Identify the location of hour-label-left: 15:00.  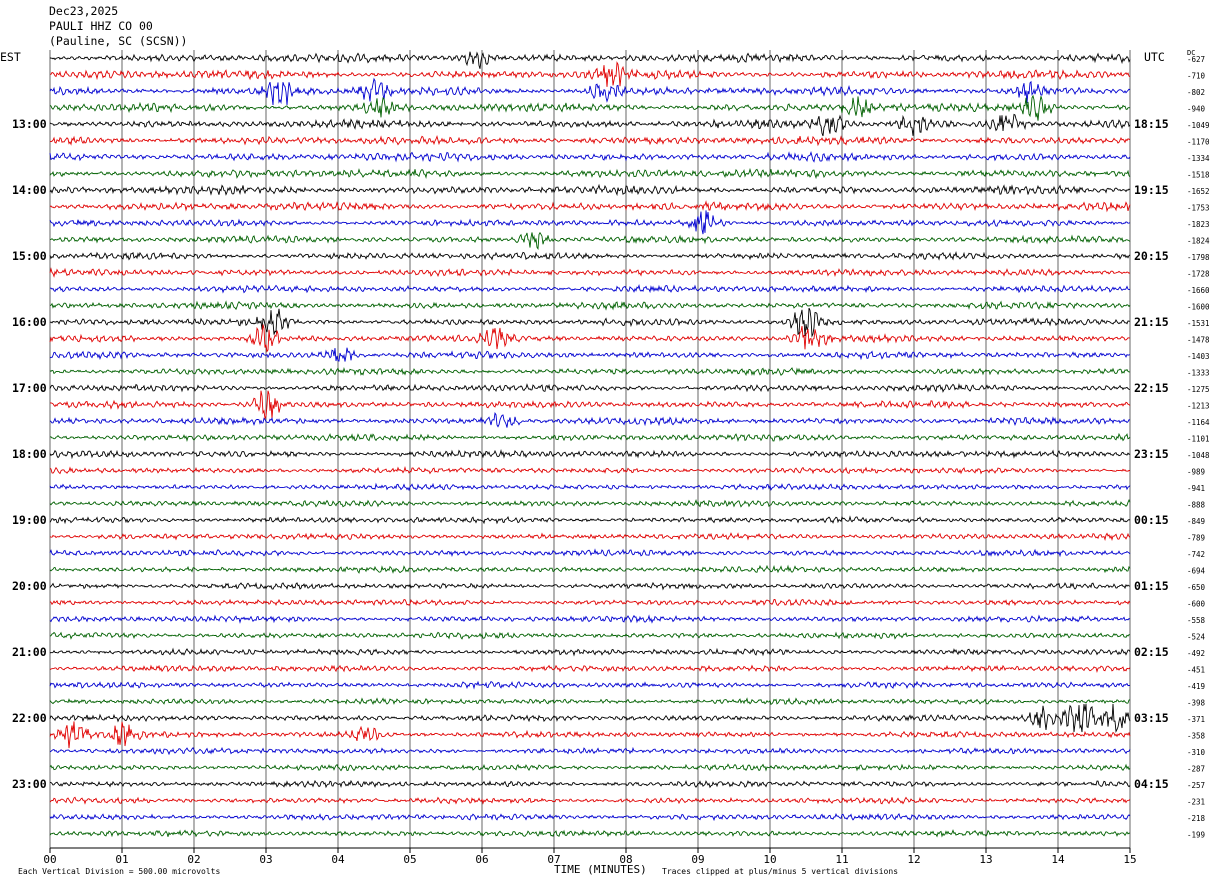
(29, 256).